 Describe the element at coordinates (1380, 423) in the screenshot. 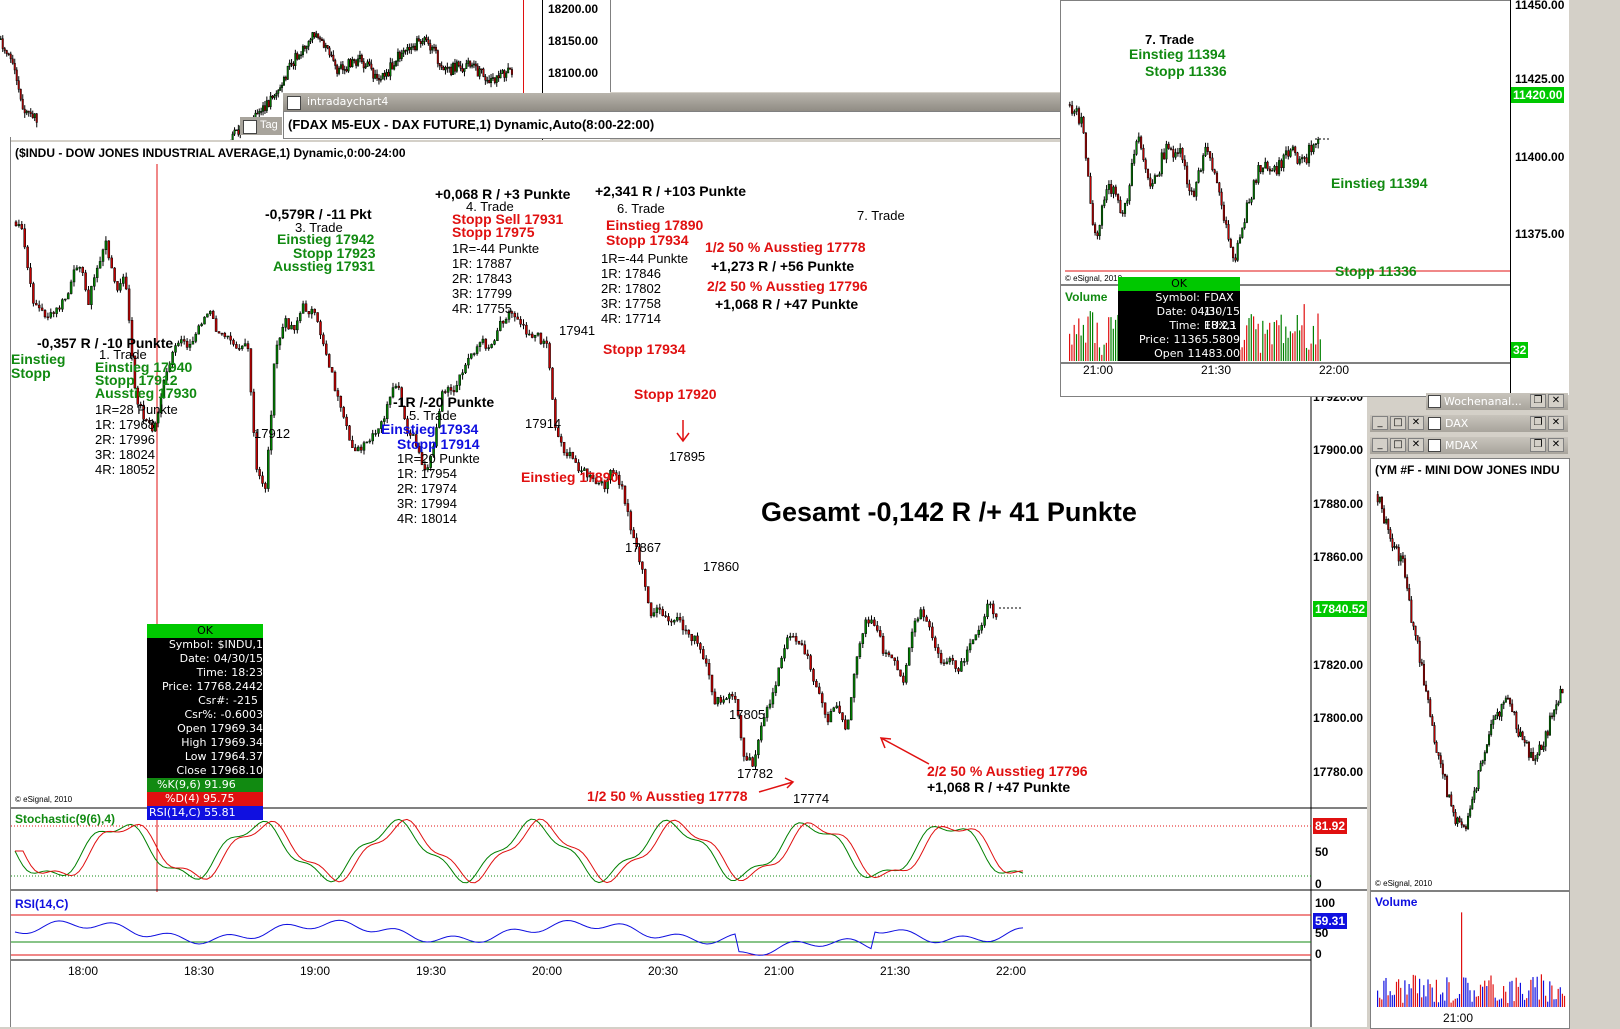

I see `dax-minimize-button: _` at that location.